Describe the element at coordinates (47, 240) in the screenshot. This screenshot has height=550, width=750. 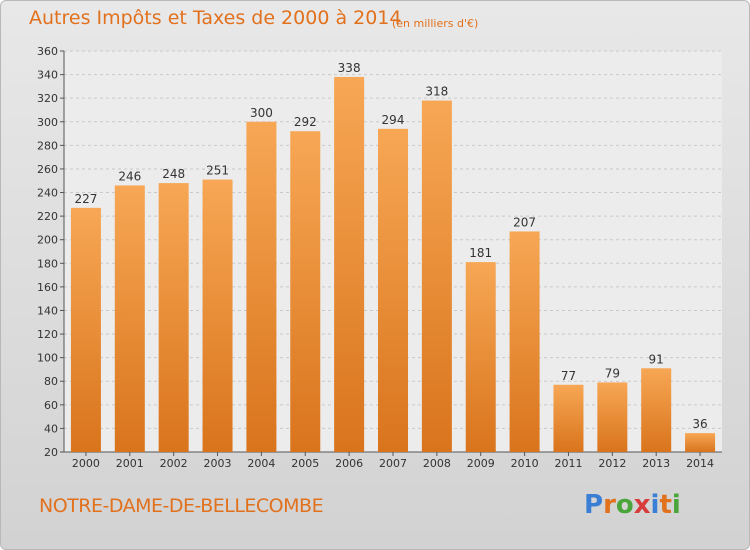
I see `y-tick-label: 200` at that location.